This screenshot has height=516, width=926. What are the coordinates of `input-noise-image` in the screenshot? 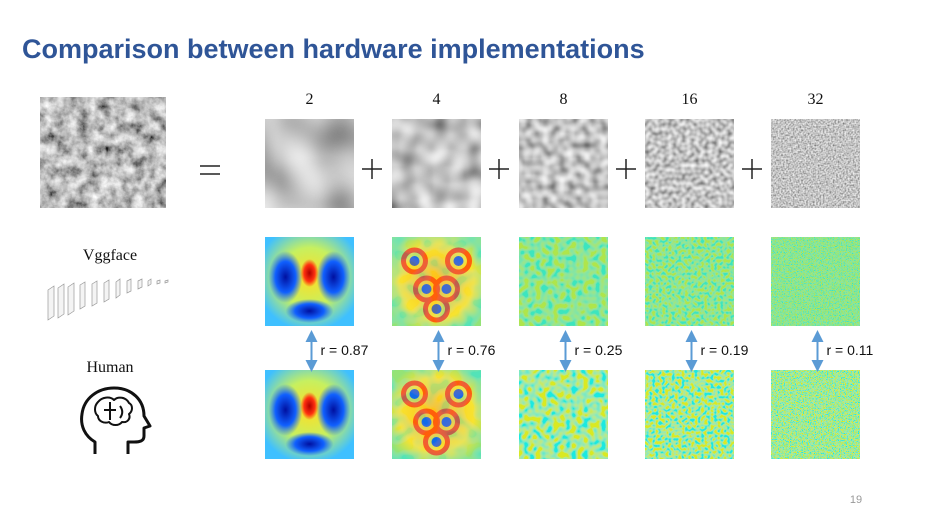 It's located at (103, 152).